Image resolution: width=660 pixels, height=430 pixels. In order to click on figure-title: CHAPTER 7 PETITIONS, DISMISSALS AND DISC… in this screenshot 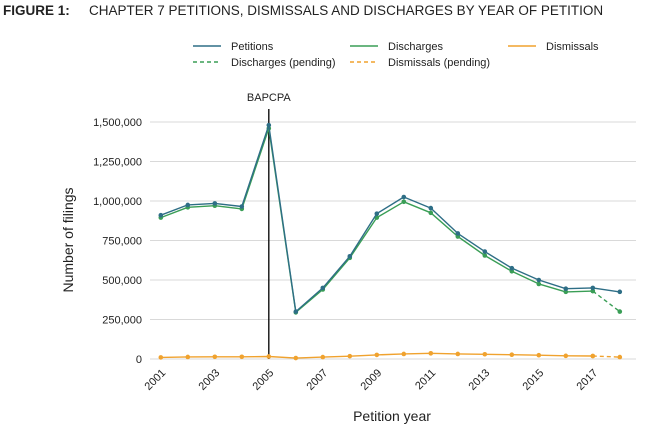, I will do `click(346, 10)`.